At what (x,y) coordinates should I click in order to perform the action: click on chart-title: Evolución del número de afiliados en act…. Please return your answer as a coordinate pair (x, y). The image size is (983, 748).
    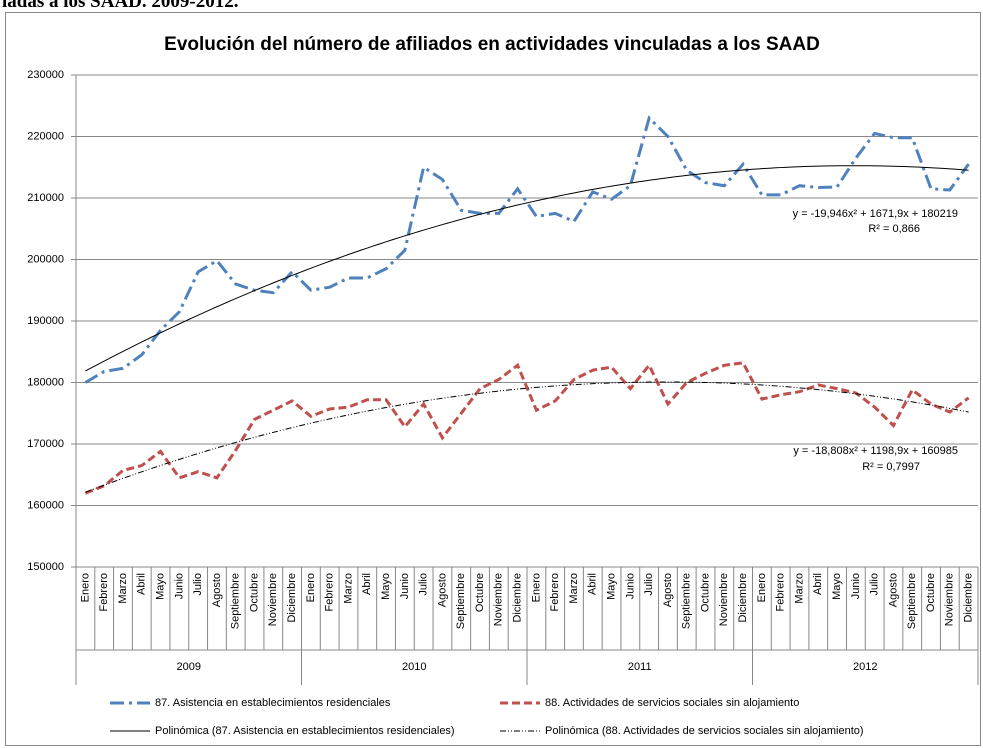
    Looking at the image, I should click on (492, 44).